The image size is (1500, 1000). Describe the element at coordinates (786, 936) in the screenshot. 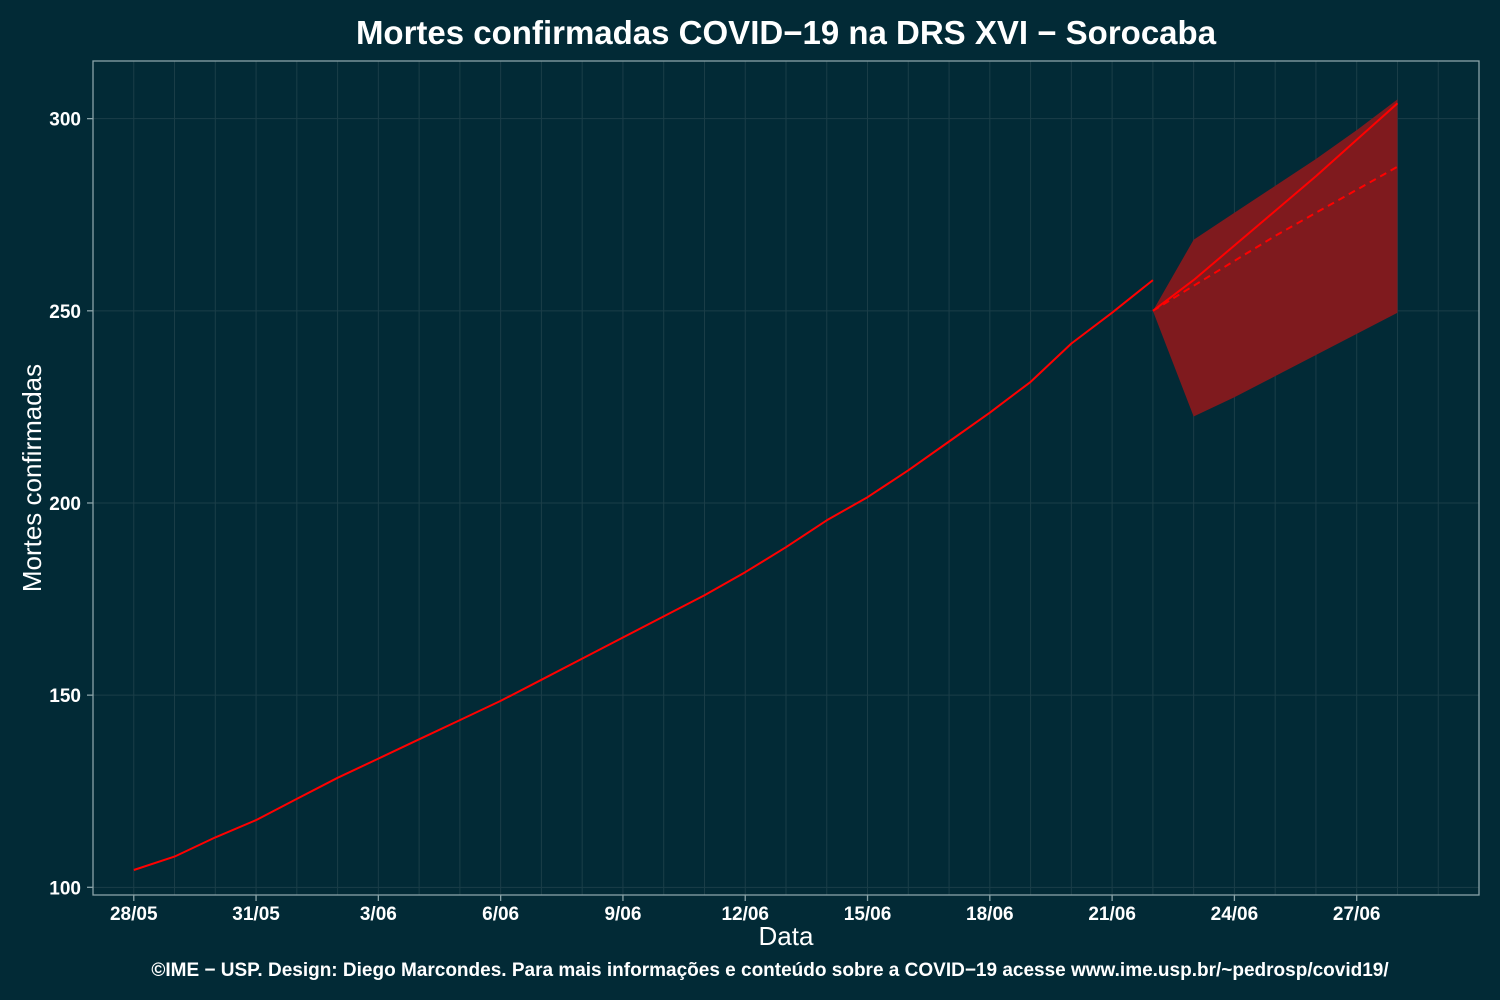

I see `x-axis-title: Data` at that location.